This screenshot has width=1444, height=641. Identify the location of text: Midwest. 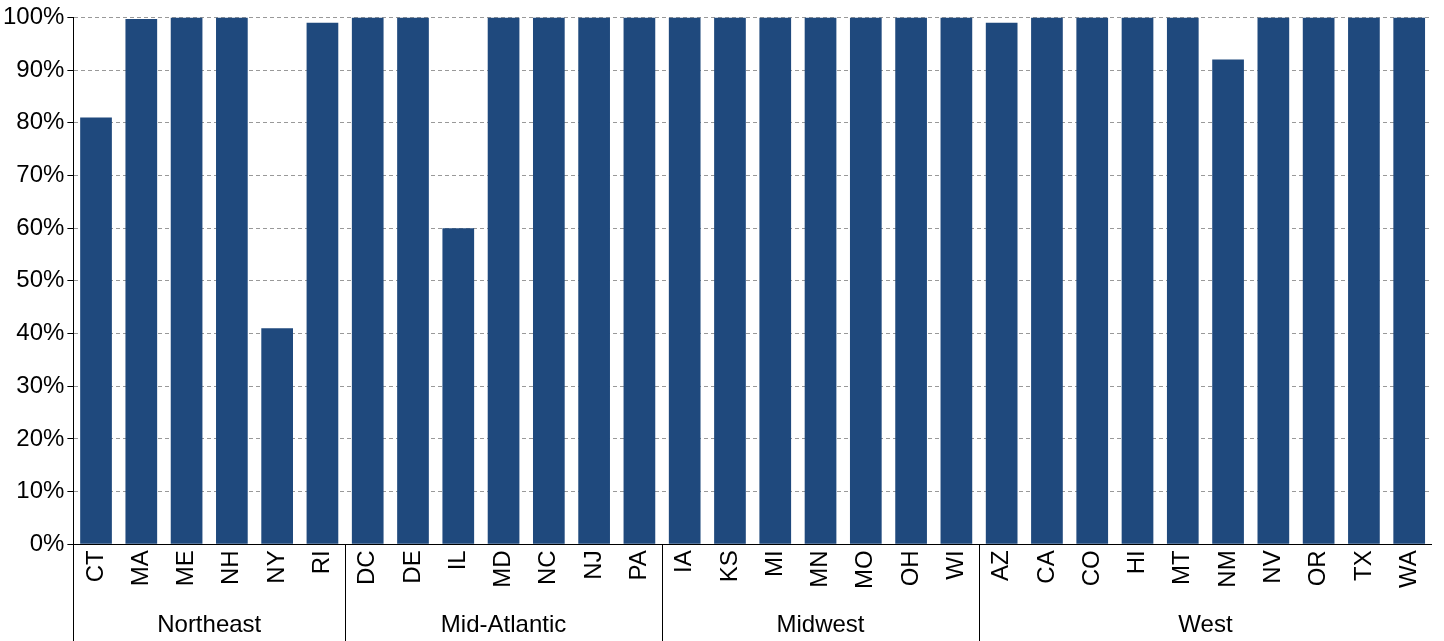
(820, 623).